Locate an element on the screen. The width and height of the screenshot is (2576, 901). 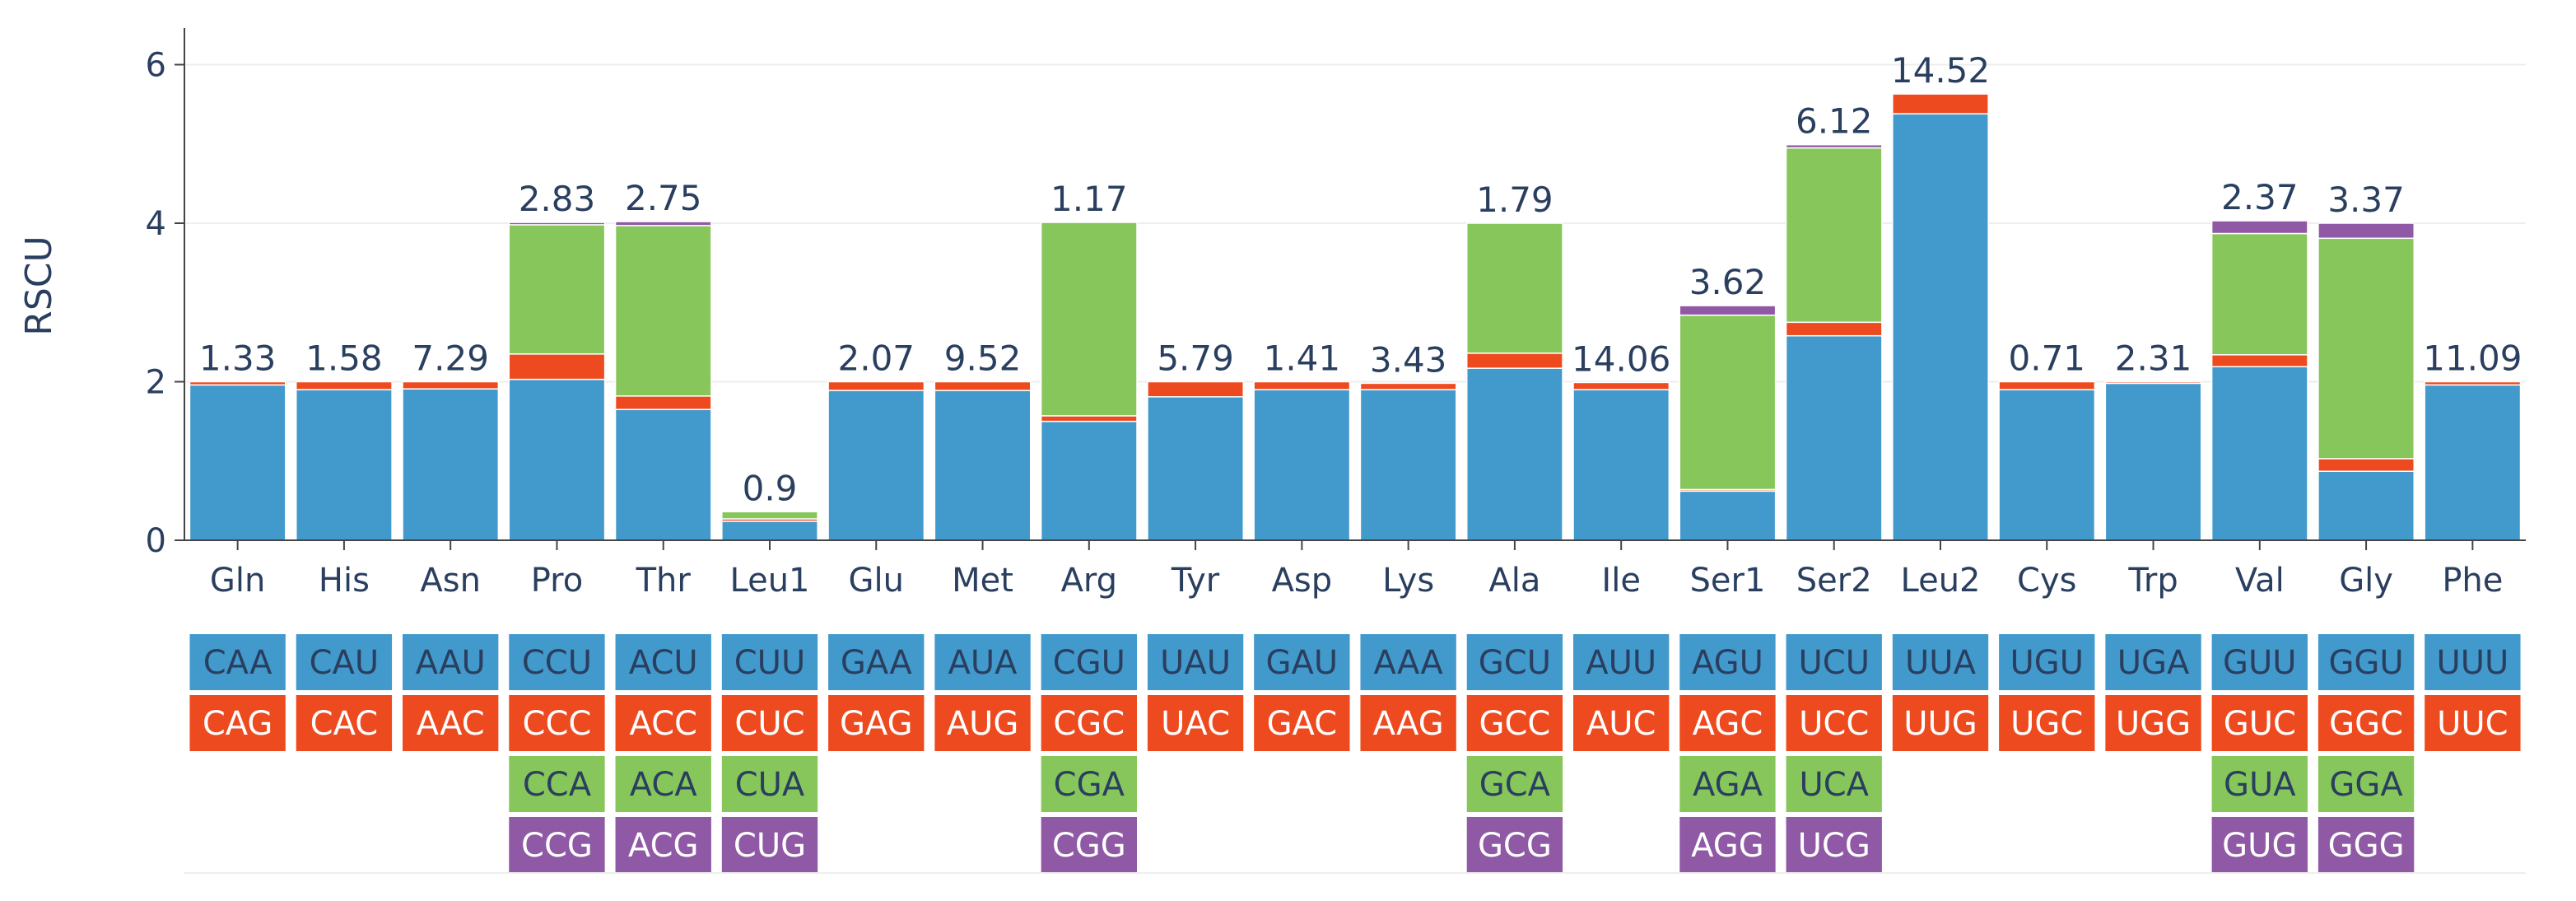
data-label: 1.79 is located at coordinates (1515, 200).